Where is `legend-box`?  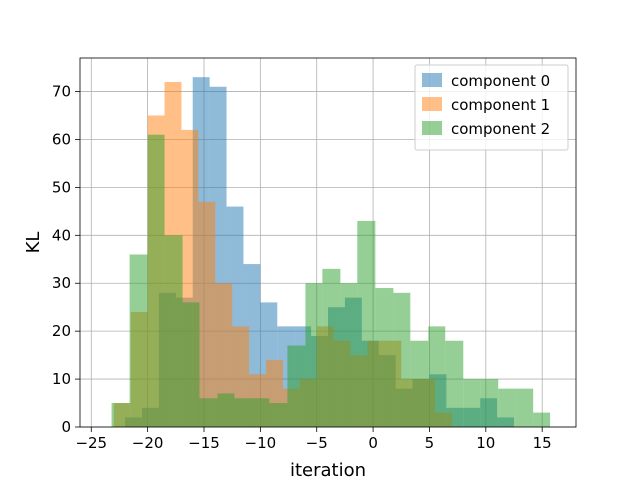 legend-box is located at coordinates (491, 107).